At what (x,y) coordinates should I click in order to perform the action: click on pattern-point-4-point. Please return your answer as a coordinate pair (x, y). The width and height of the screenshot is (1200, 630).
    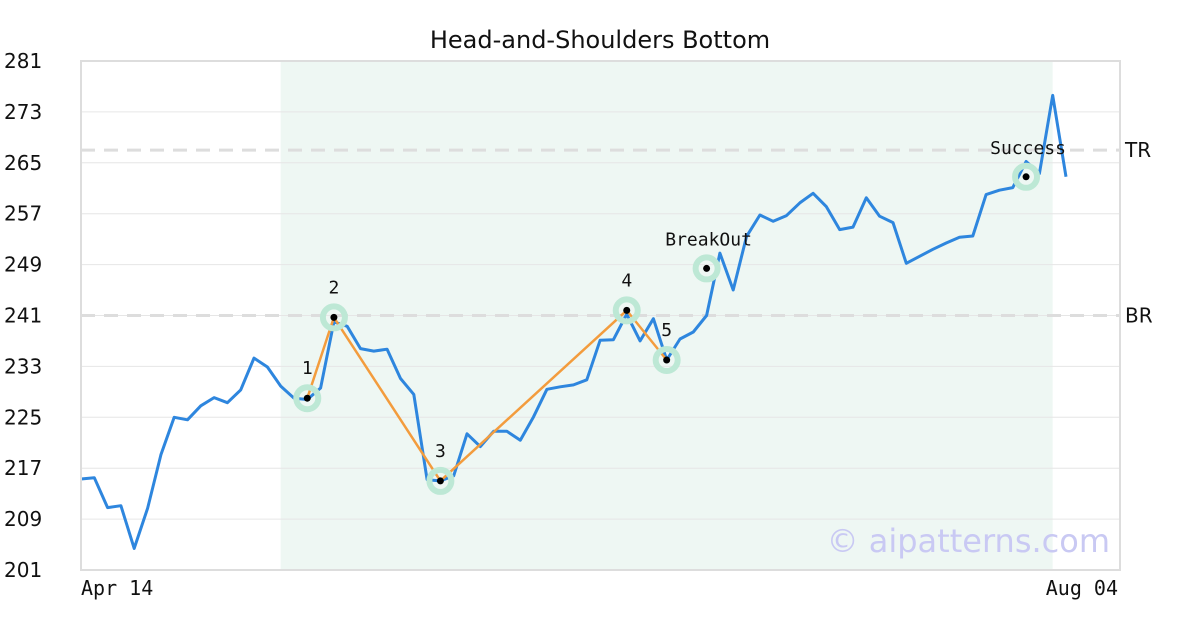
    Looking at the image, I should click on (627, 310).